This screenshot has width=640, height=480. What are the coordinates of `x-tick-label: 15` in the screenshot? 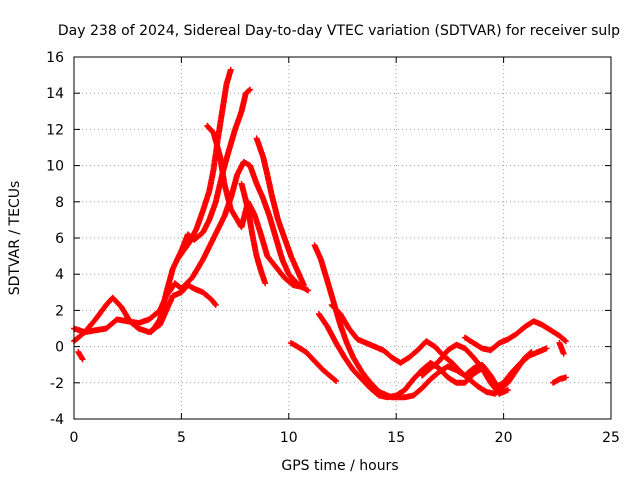 It's located at (396, 438).